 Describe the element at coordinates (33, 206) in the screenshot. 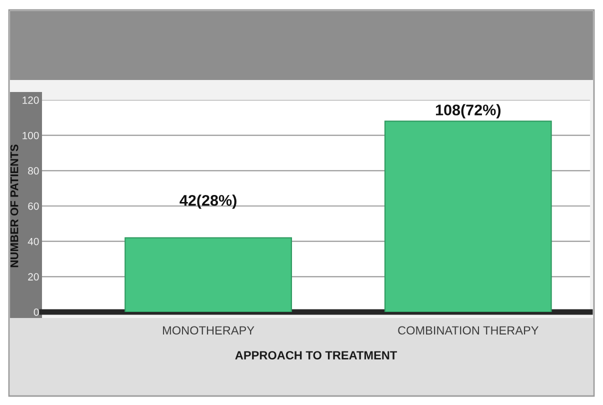

I see `y-tick-label: 60` at that location.